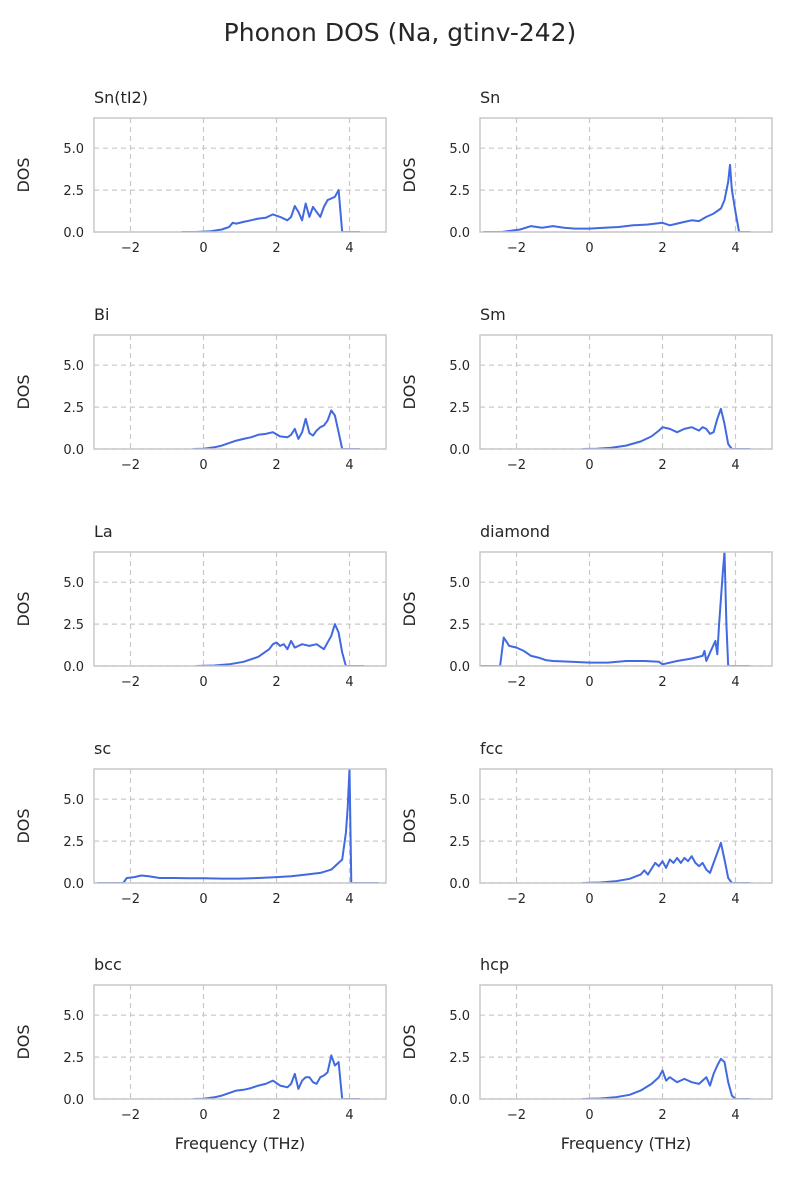 Image resolution: width=800 pixels, height=1204 pixels. I want to click on subplot-title: fcc, so click(491, 748).